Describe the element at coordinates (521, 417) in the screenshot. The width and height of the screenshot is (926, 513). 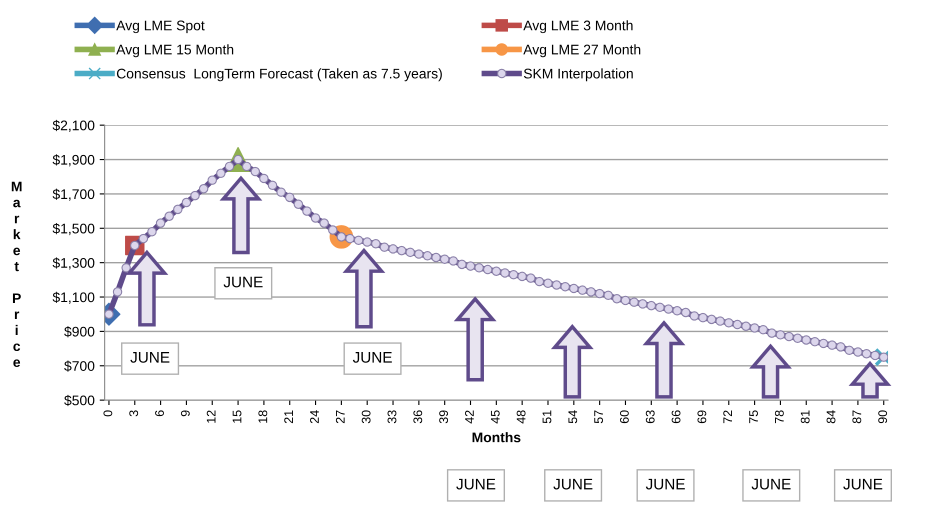
I see `x-tick-label: 48` at that location.